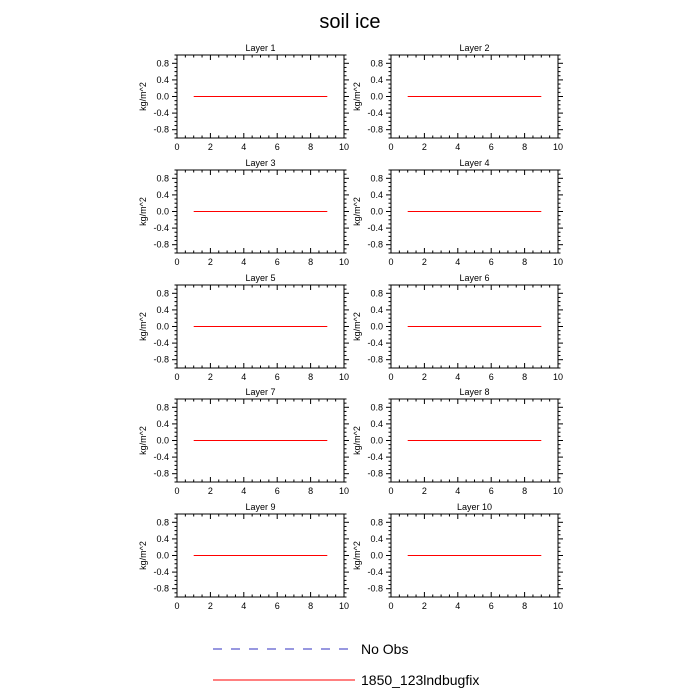  What do you see at coordinates (243, 97) in the screenshot?
I see `panel-layer-1: Layer 1 kg/m^2 0 2 4 6 8 10 0.8 0.4 0.0 -0.4 -0.8` at bounding box center [243, 97].